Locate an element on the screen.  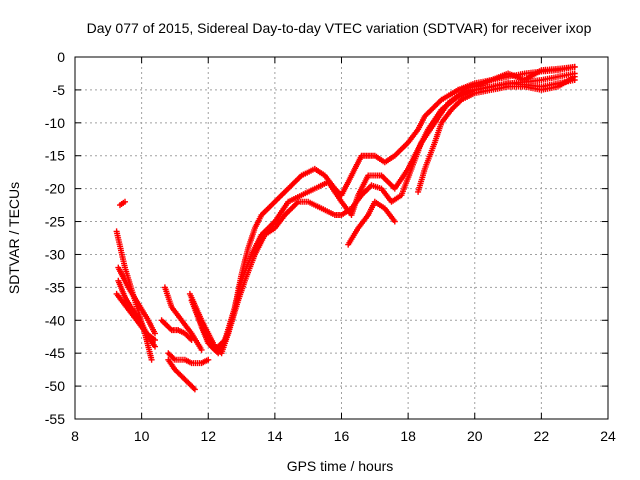
x-tick-label: 18 is located at coordinates (408, 436).